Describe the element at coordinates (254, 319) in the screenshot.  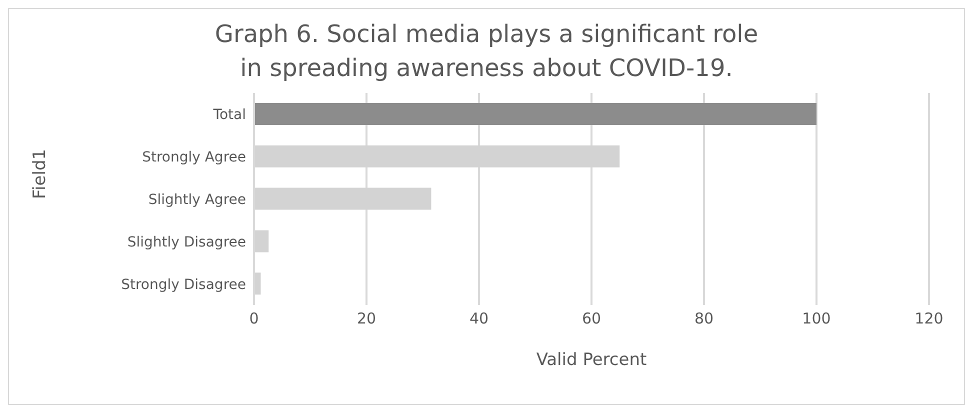
I see `x-tick-label: 0` at that location.